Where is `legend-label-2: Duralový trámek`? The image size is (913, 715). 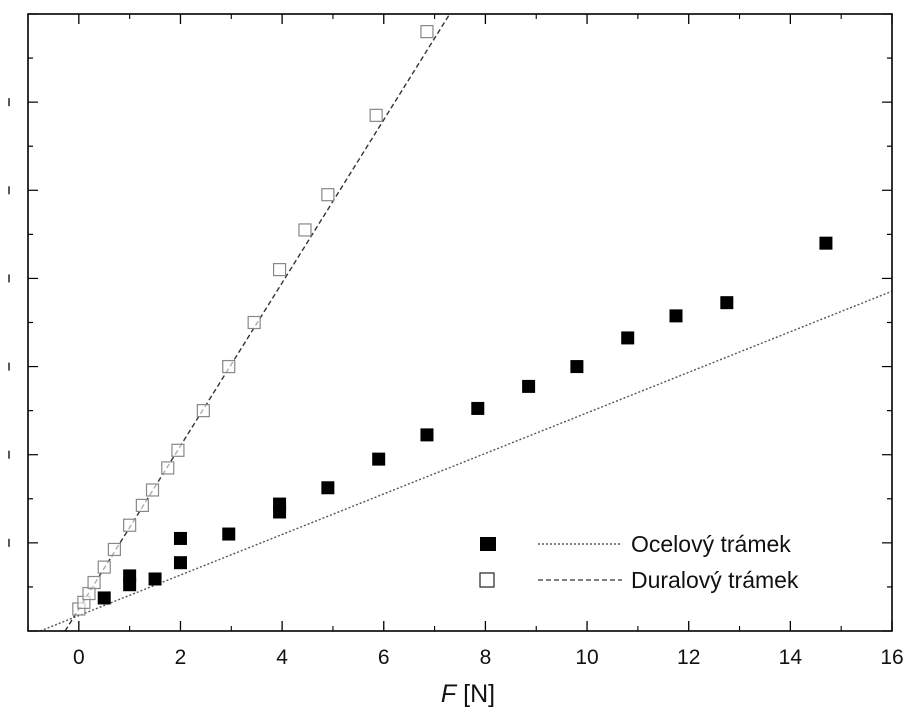
legend-label-2: Duralový trámek is located at coordinates (715, 580).